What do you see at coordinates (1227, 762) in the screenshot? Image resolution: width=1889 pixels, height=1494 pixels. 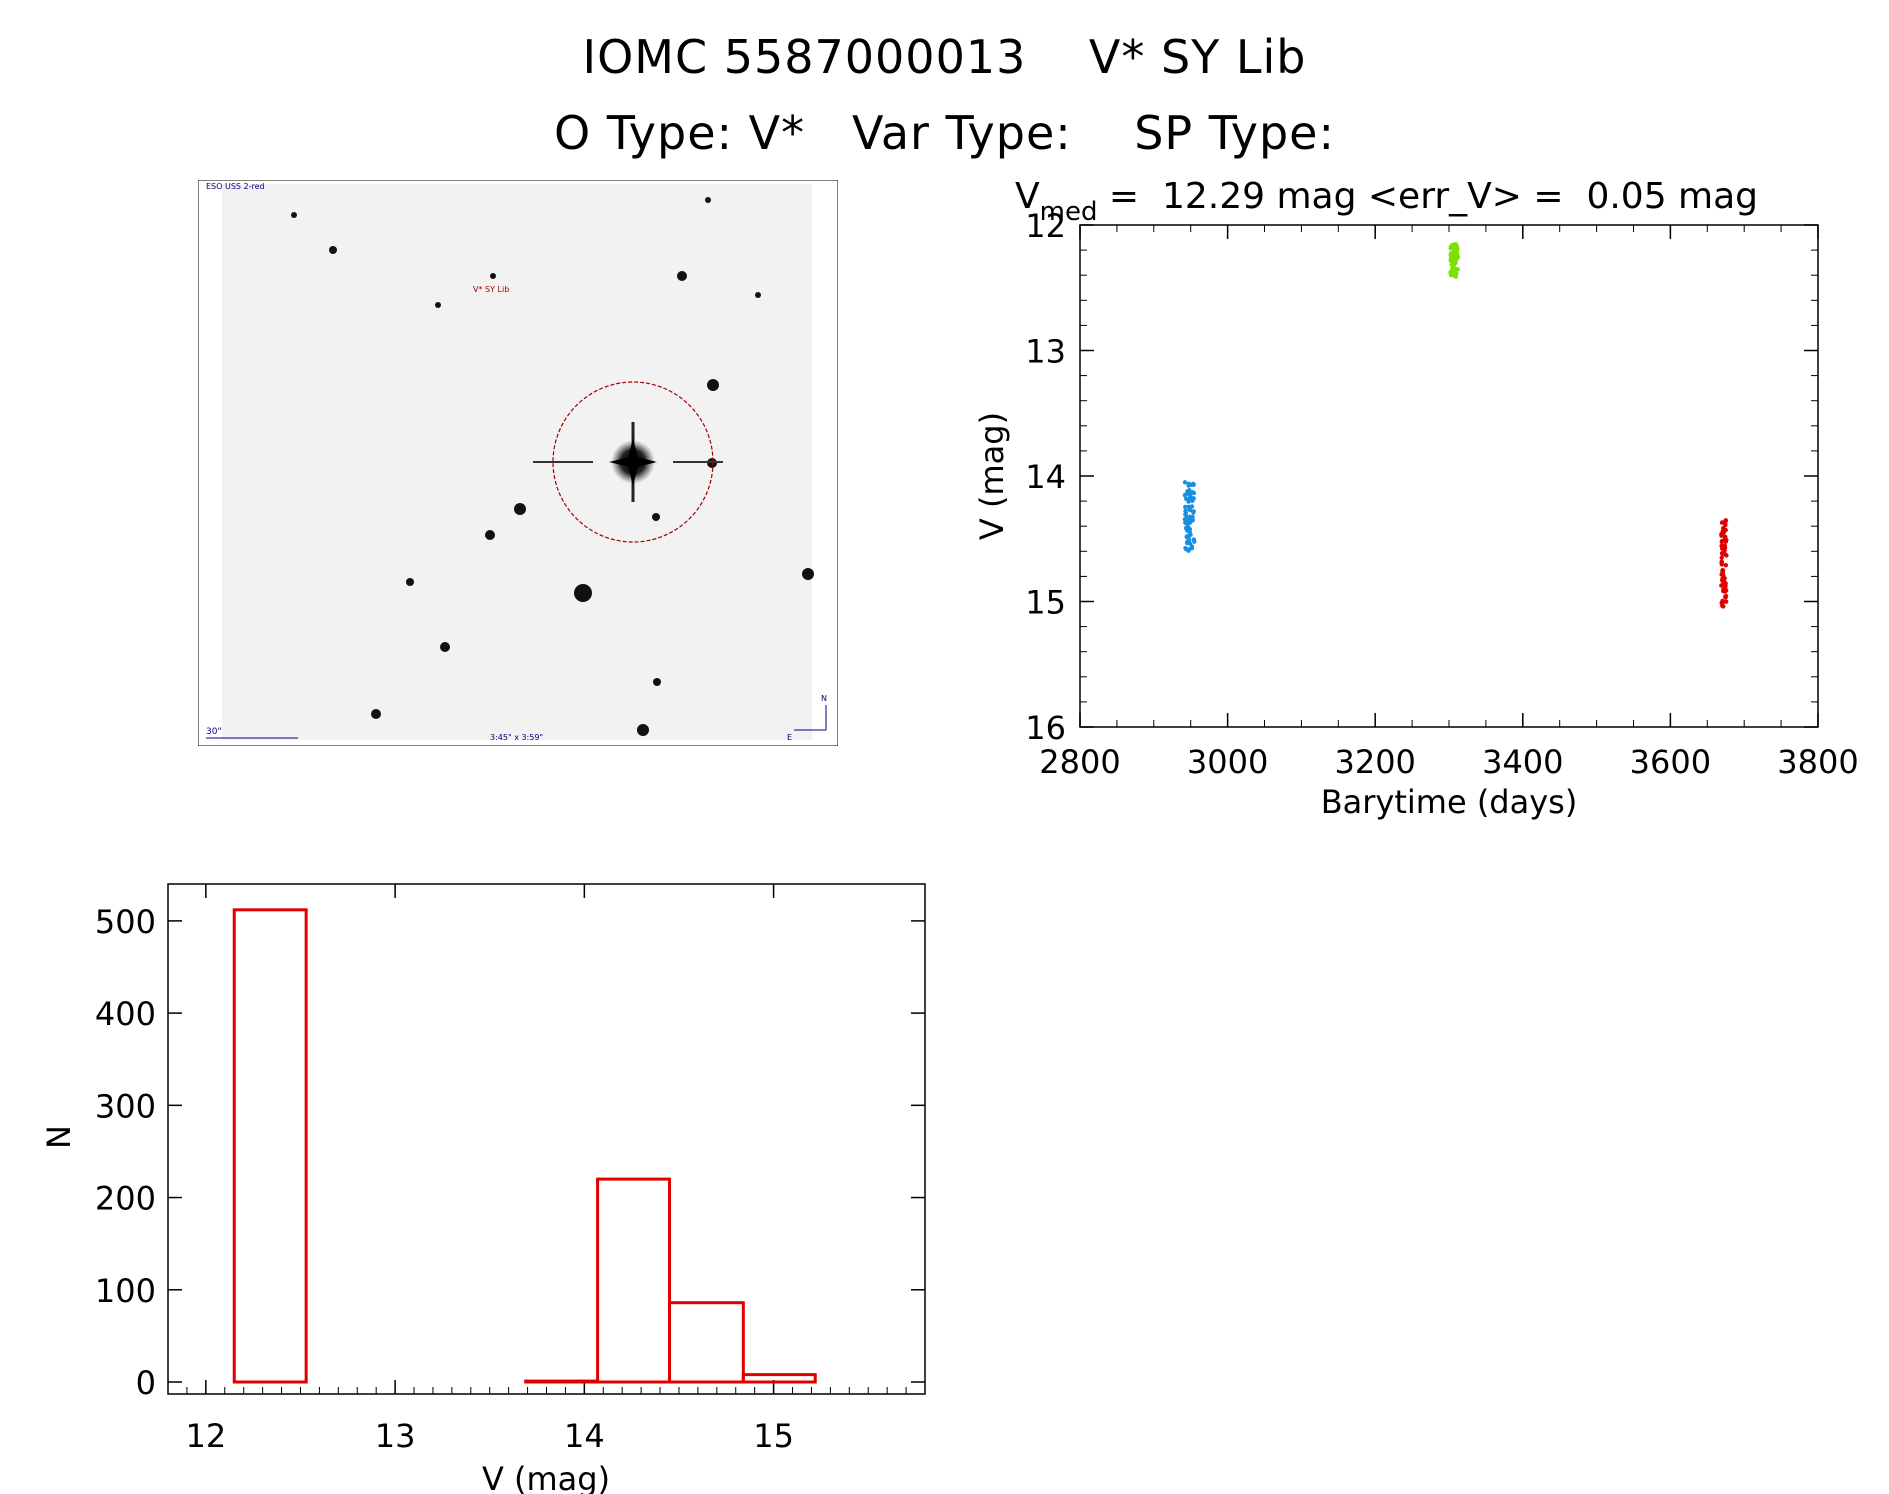 I see `x-tick-label: 3000` at bounding box center [1227, 762].